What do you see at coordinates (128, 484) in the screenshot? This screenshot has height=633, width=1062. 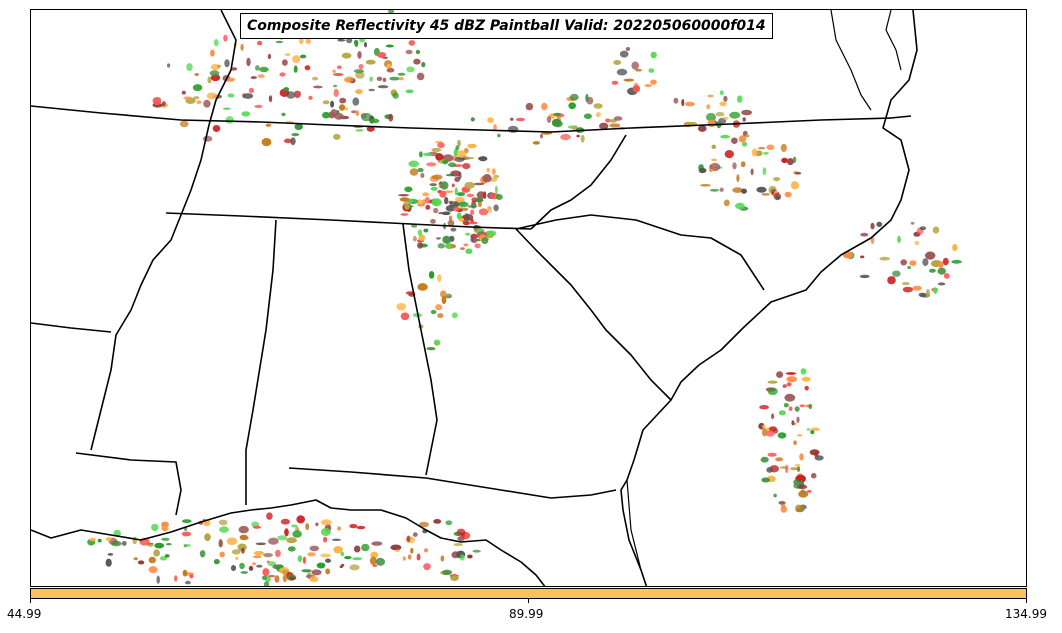 I see `ms-la-boundary` at bounding box center [128, 484].